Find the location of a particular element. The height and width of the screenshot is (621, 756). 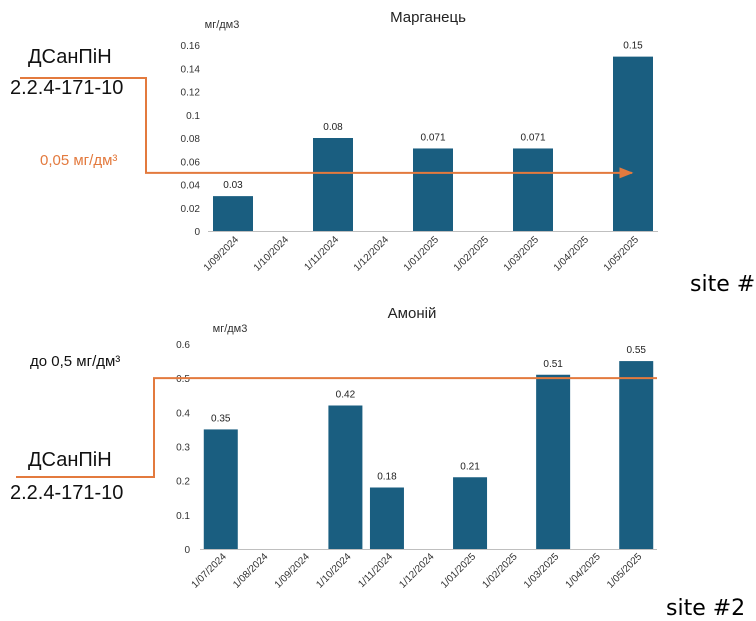

y-tick-label: 0.08 is located at coordinates (191, 139).